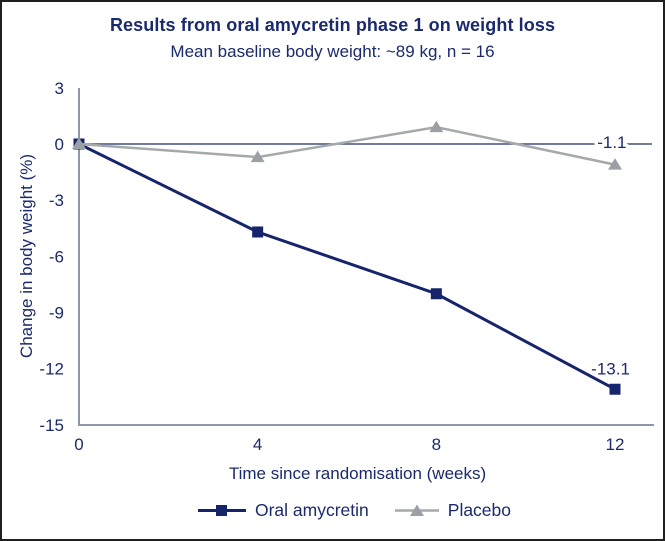 The width and height of the screenshot is (665, 541). What do you see at coordinates (56, 256) in the screenshot?
I see `y-tick-label: -6` at bounding box center [56, 256].